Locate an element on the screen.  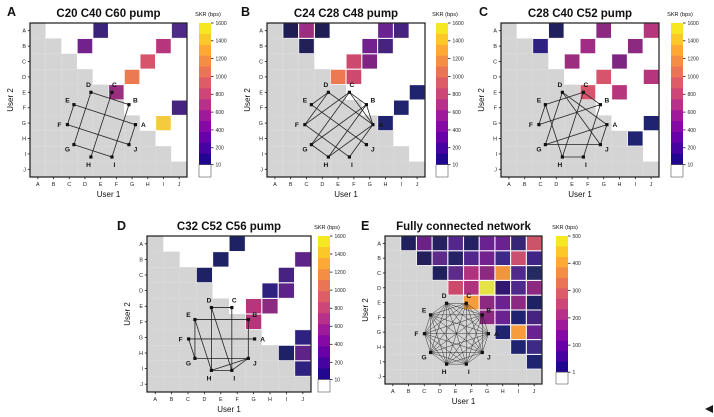
x-tick-label: G is located at coordinates (487, 392).